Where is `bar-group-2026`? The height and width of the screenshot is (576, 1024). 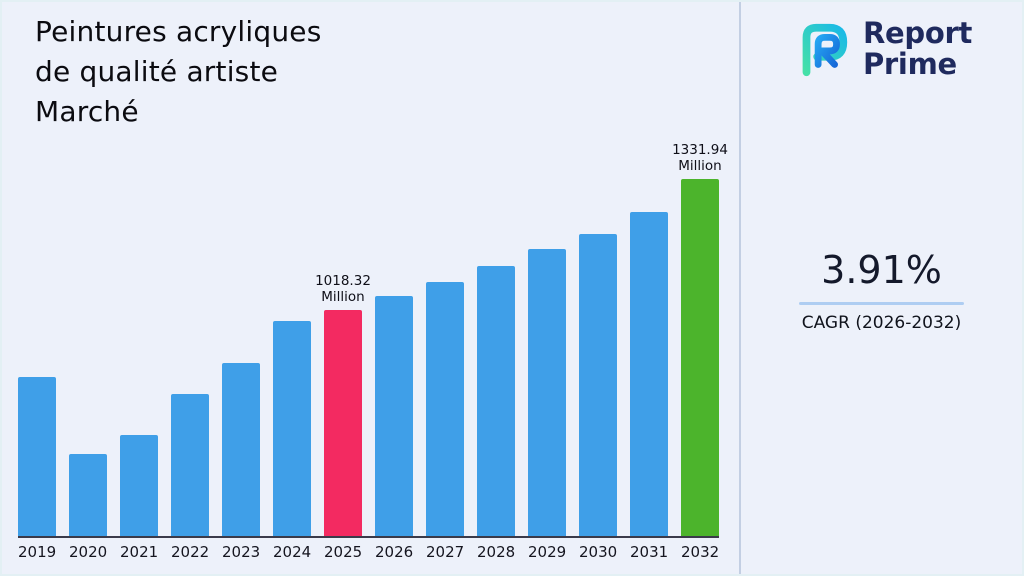
bar-group-2026 is located at coordinates (394, 416).